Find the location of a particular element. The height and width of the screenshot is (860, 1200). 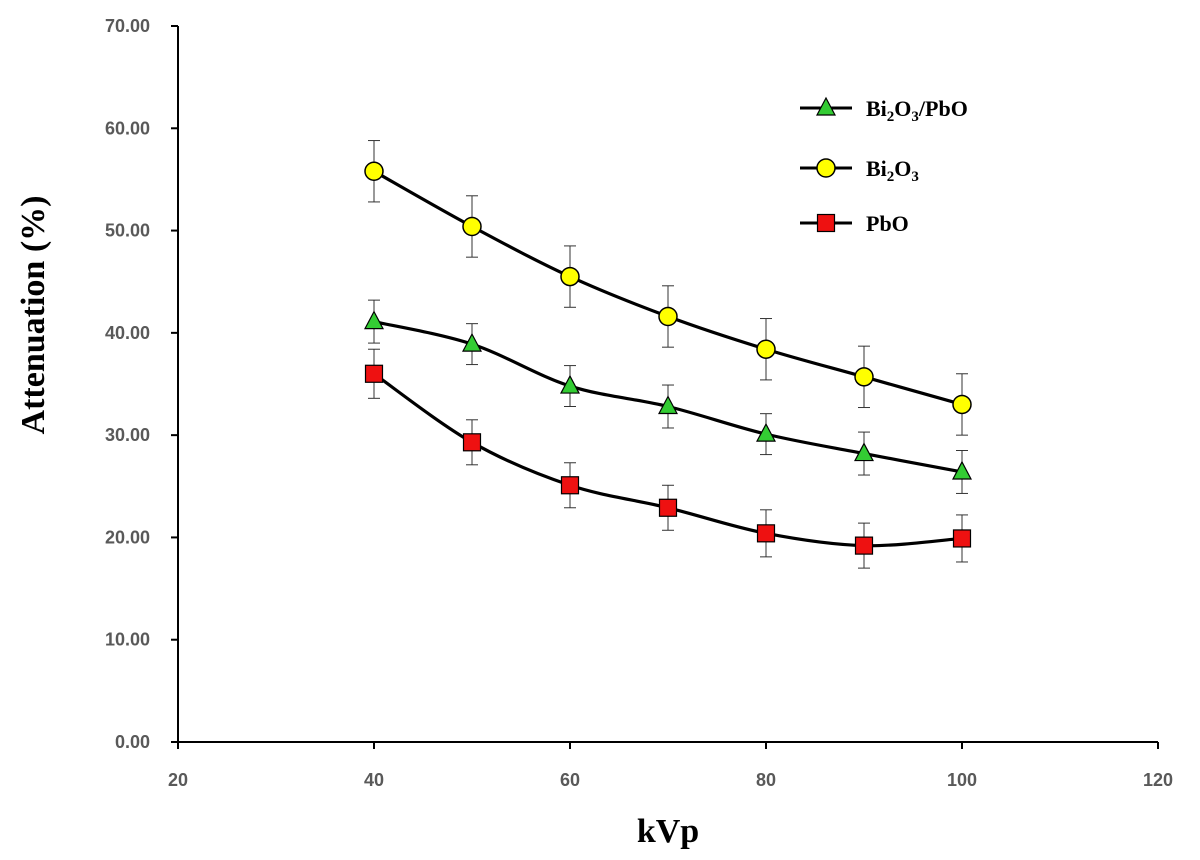

y-tick-label: 60.00 is located at coordinates (127, 128).